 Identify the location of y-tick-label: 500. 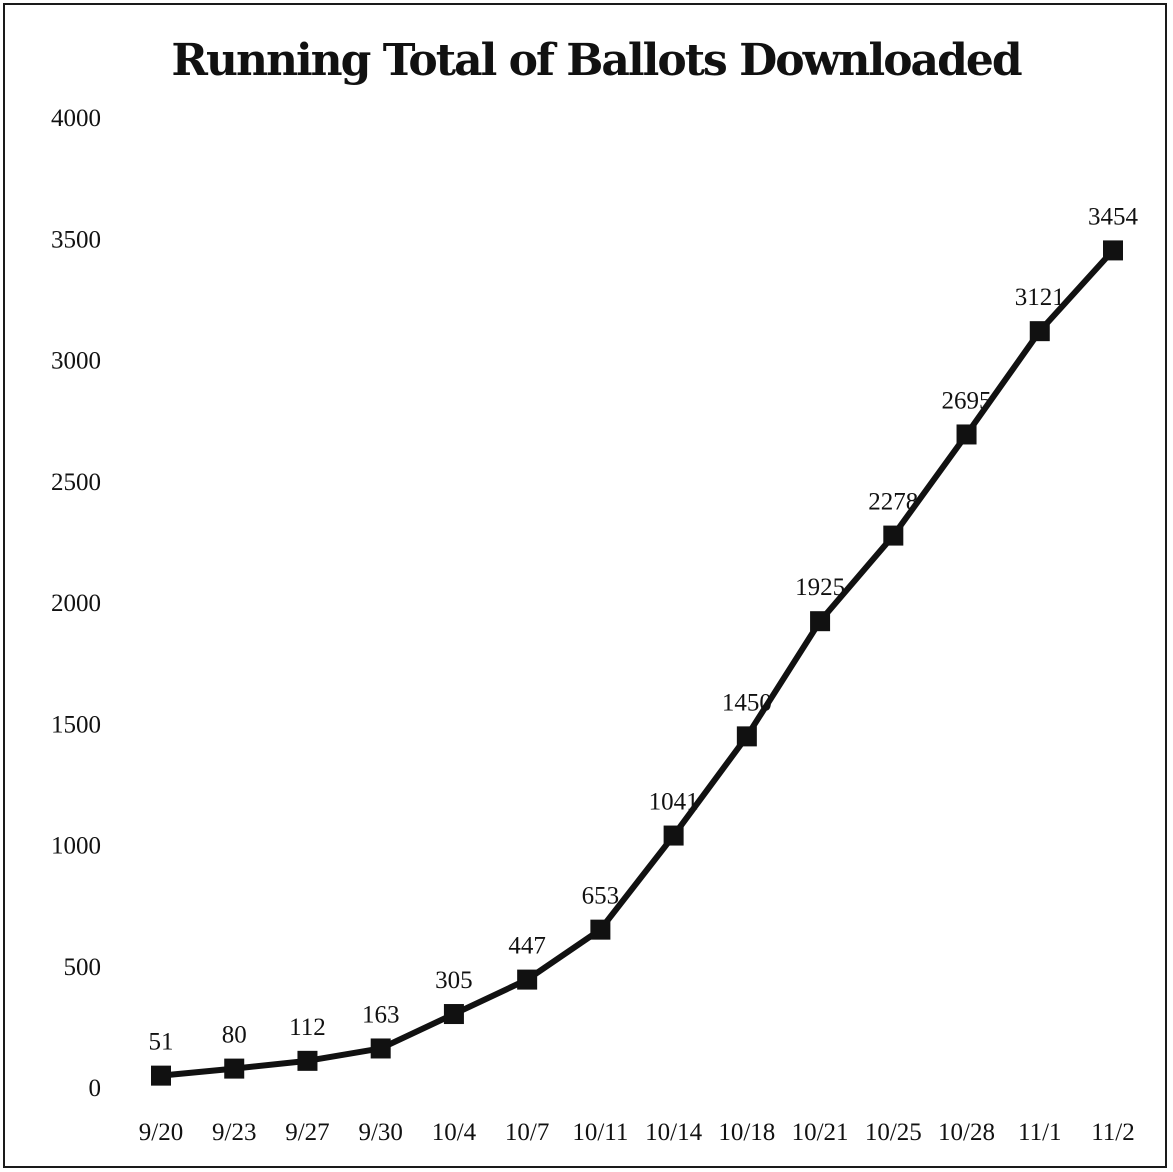
(83, 967).